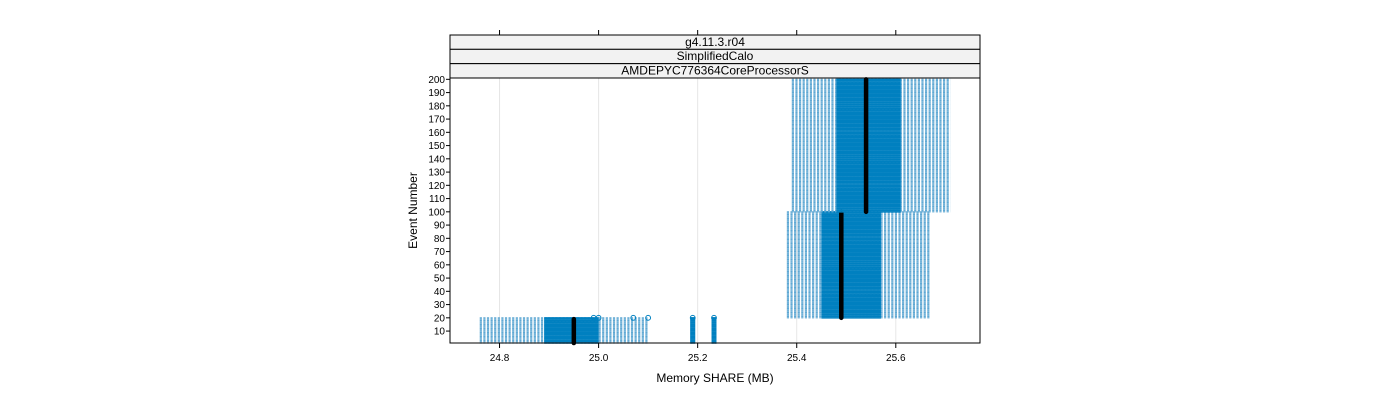 The width and height of the screenshot is (1400, 400). I want to click on y-tick-label: 100, so click(436, 212).